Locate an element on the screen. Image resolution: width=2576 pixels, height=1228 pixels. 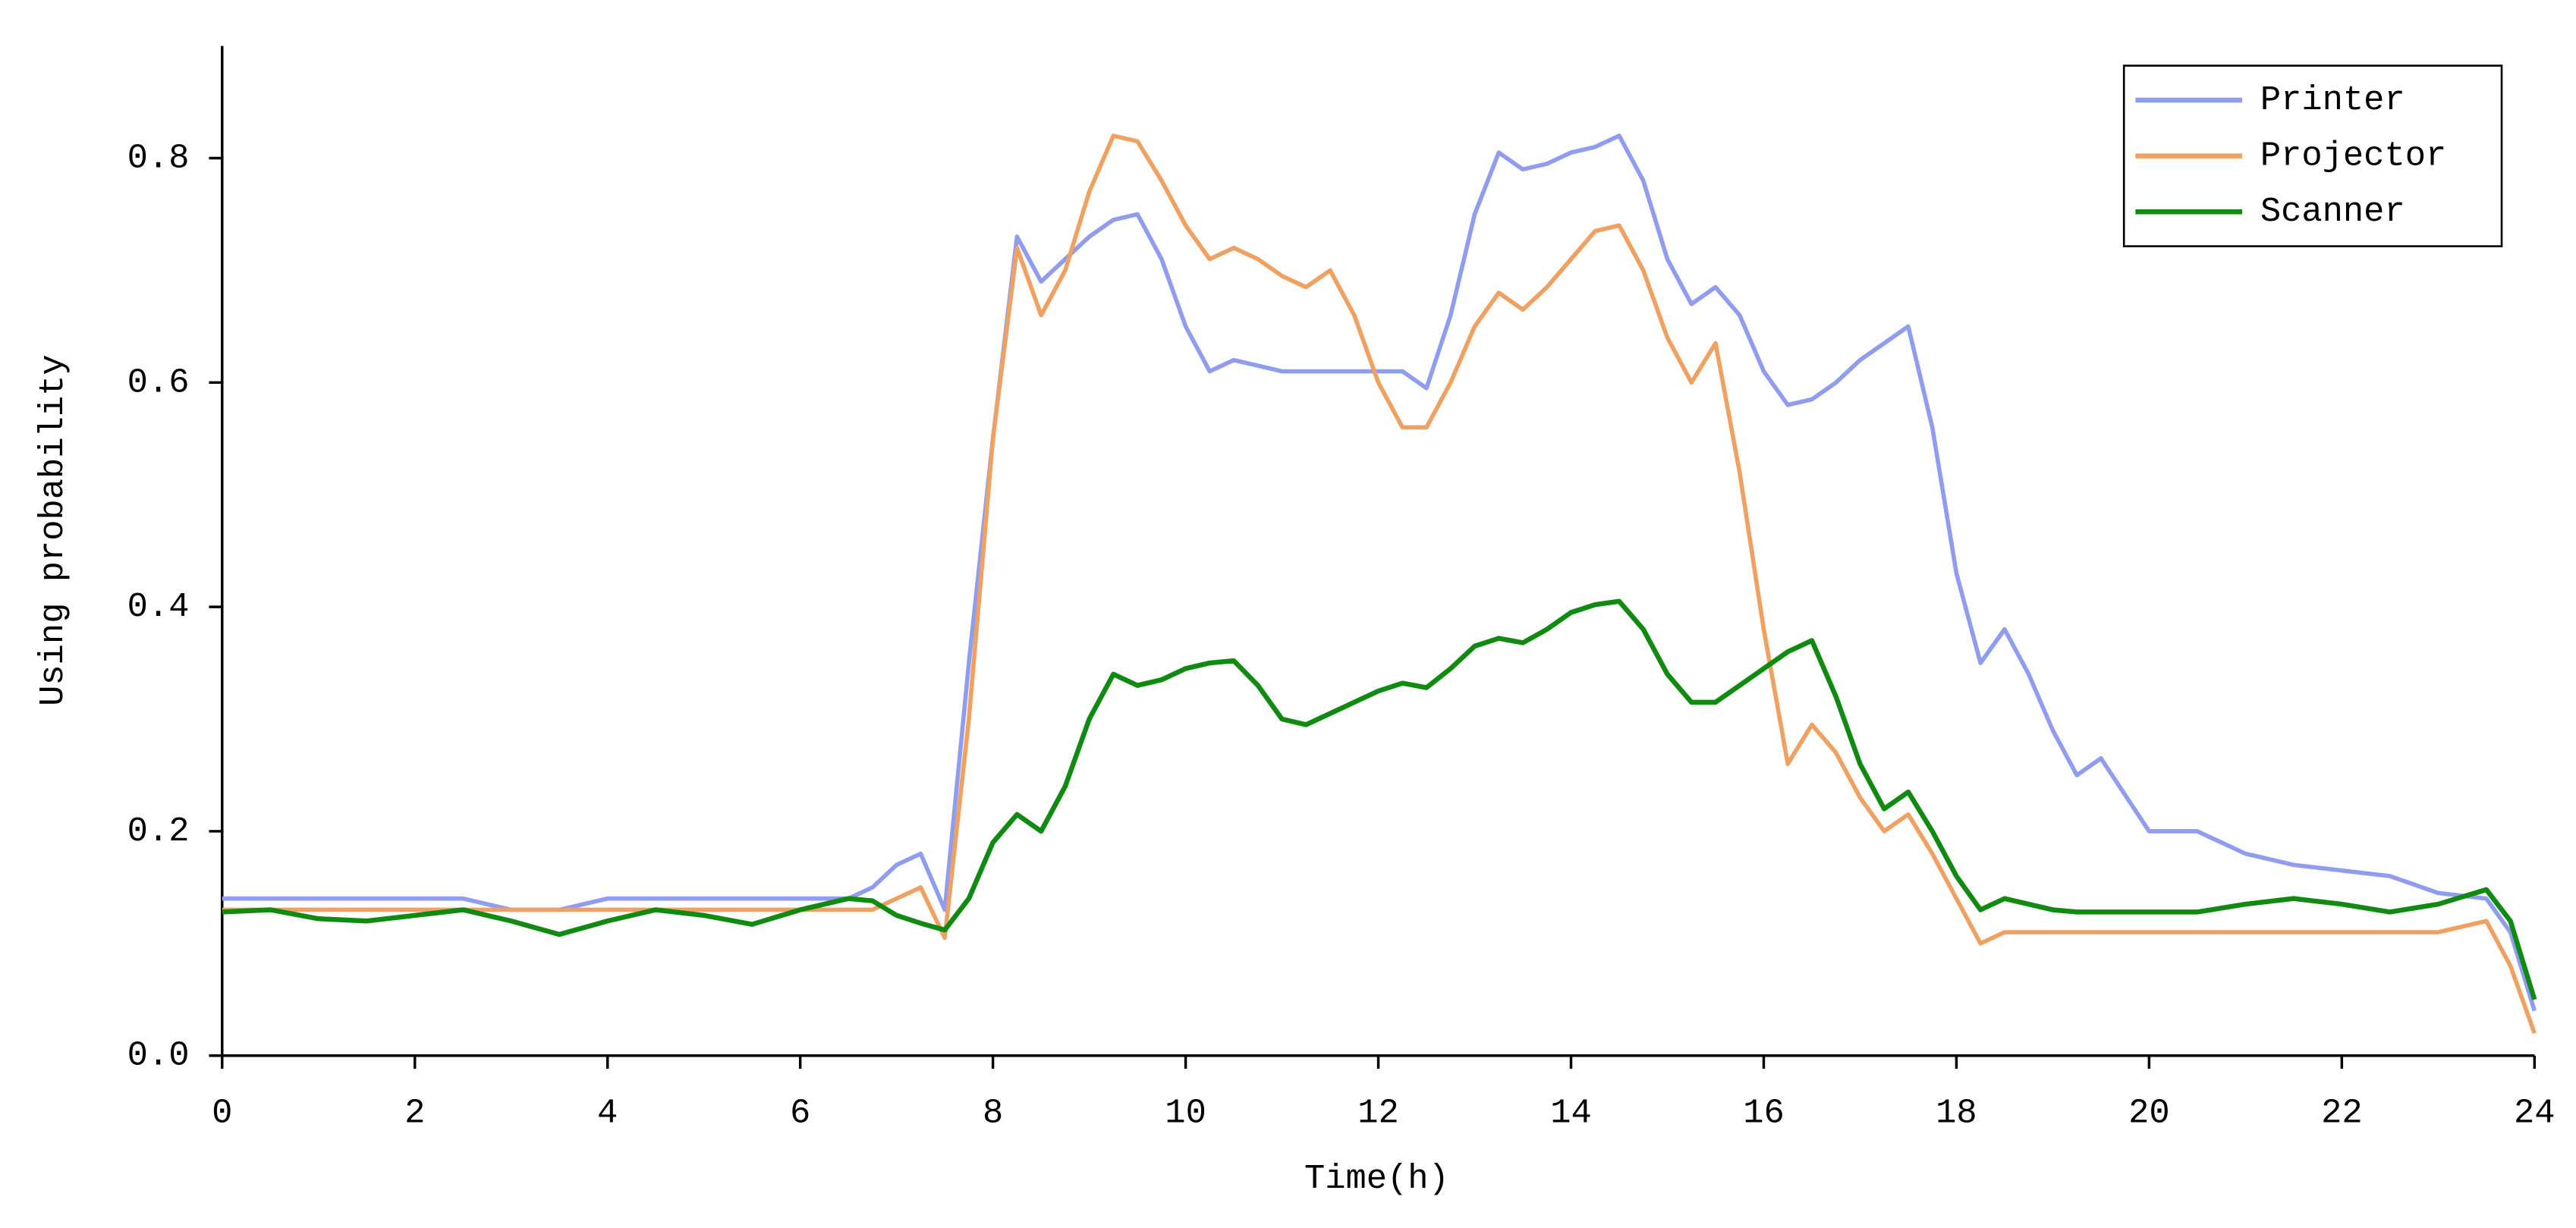
x-tick-label: 2 is located at coordinates (414, 1112).